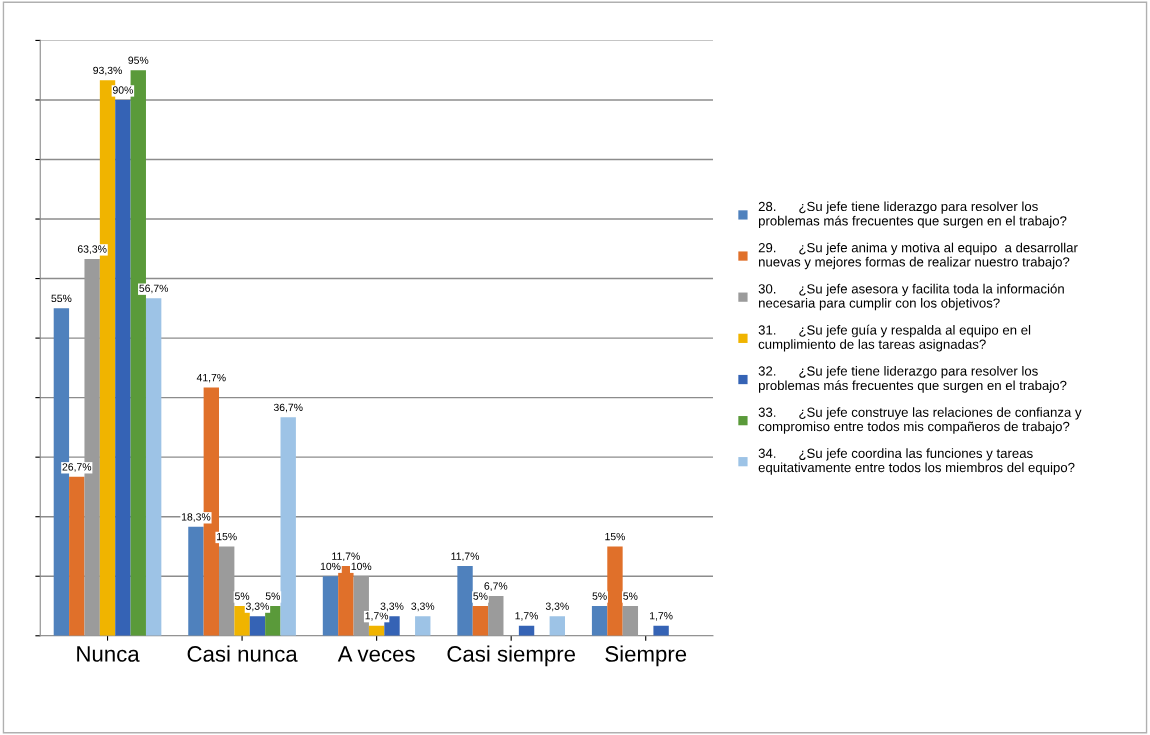 This screenshot has width=1150, height=735. What do you see at coordinates (122, 90) in the screenshot?
I see `data-label: 90%` at bounding box center [122, 90].